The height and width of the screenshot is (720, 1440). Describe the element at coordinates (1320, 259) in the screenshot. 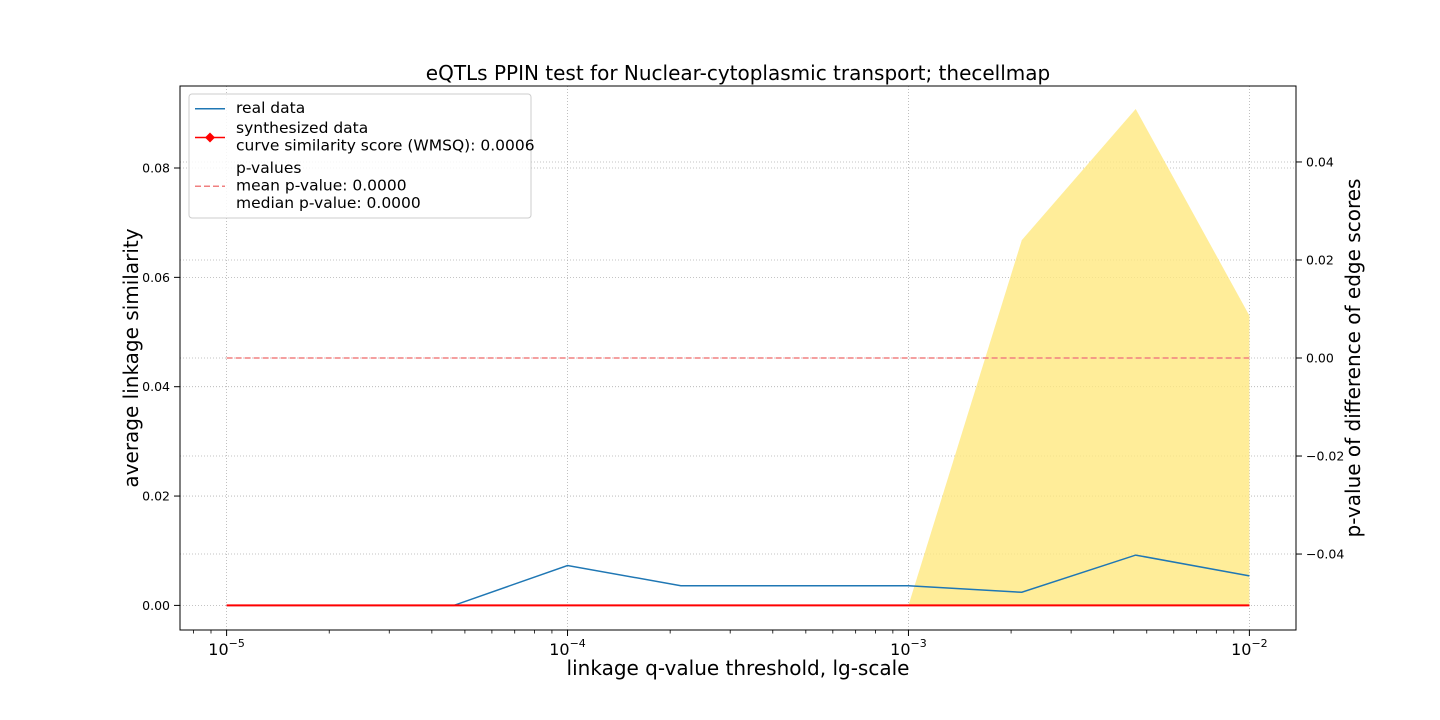

I see `y-right-tick-label: 0.02` at that location.